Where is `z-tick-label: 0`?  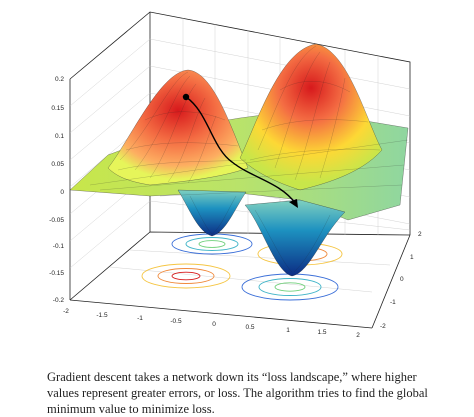 z-tick-label: 0 is located at coordinates (62, 192).